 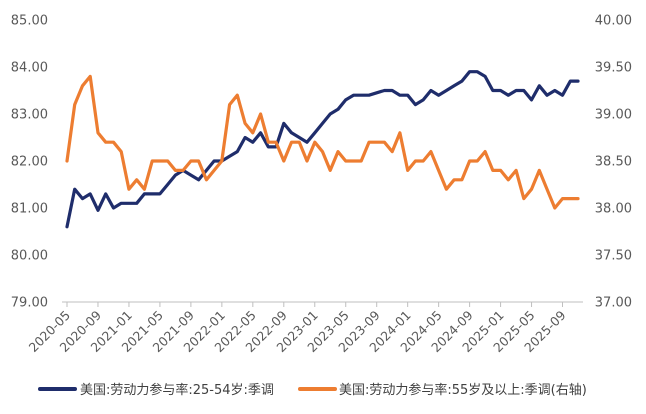 What do you see at coordinates (613, 115) in the screenshot?
I see `right-tick-label: 39.00` at bounding box center [613, 115].